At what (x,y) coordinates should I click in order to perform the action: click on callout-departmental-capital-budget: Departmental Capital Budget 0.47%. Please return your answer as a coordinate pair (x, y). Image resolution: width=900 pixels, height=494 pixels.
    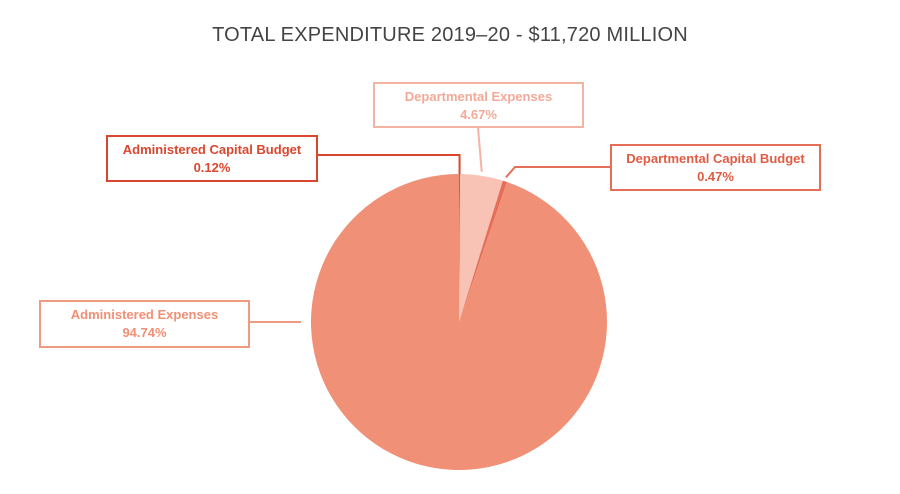
    Looking at the image, I should click on (715, 167).